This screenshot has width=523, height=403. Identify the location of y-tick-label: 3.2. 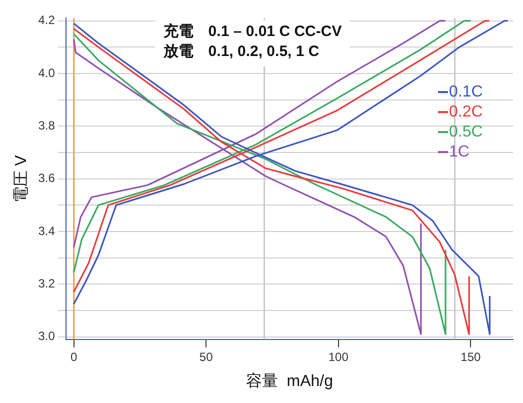
(47, 283).